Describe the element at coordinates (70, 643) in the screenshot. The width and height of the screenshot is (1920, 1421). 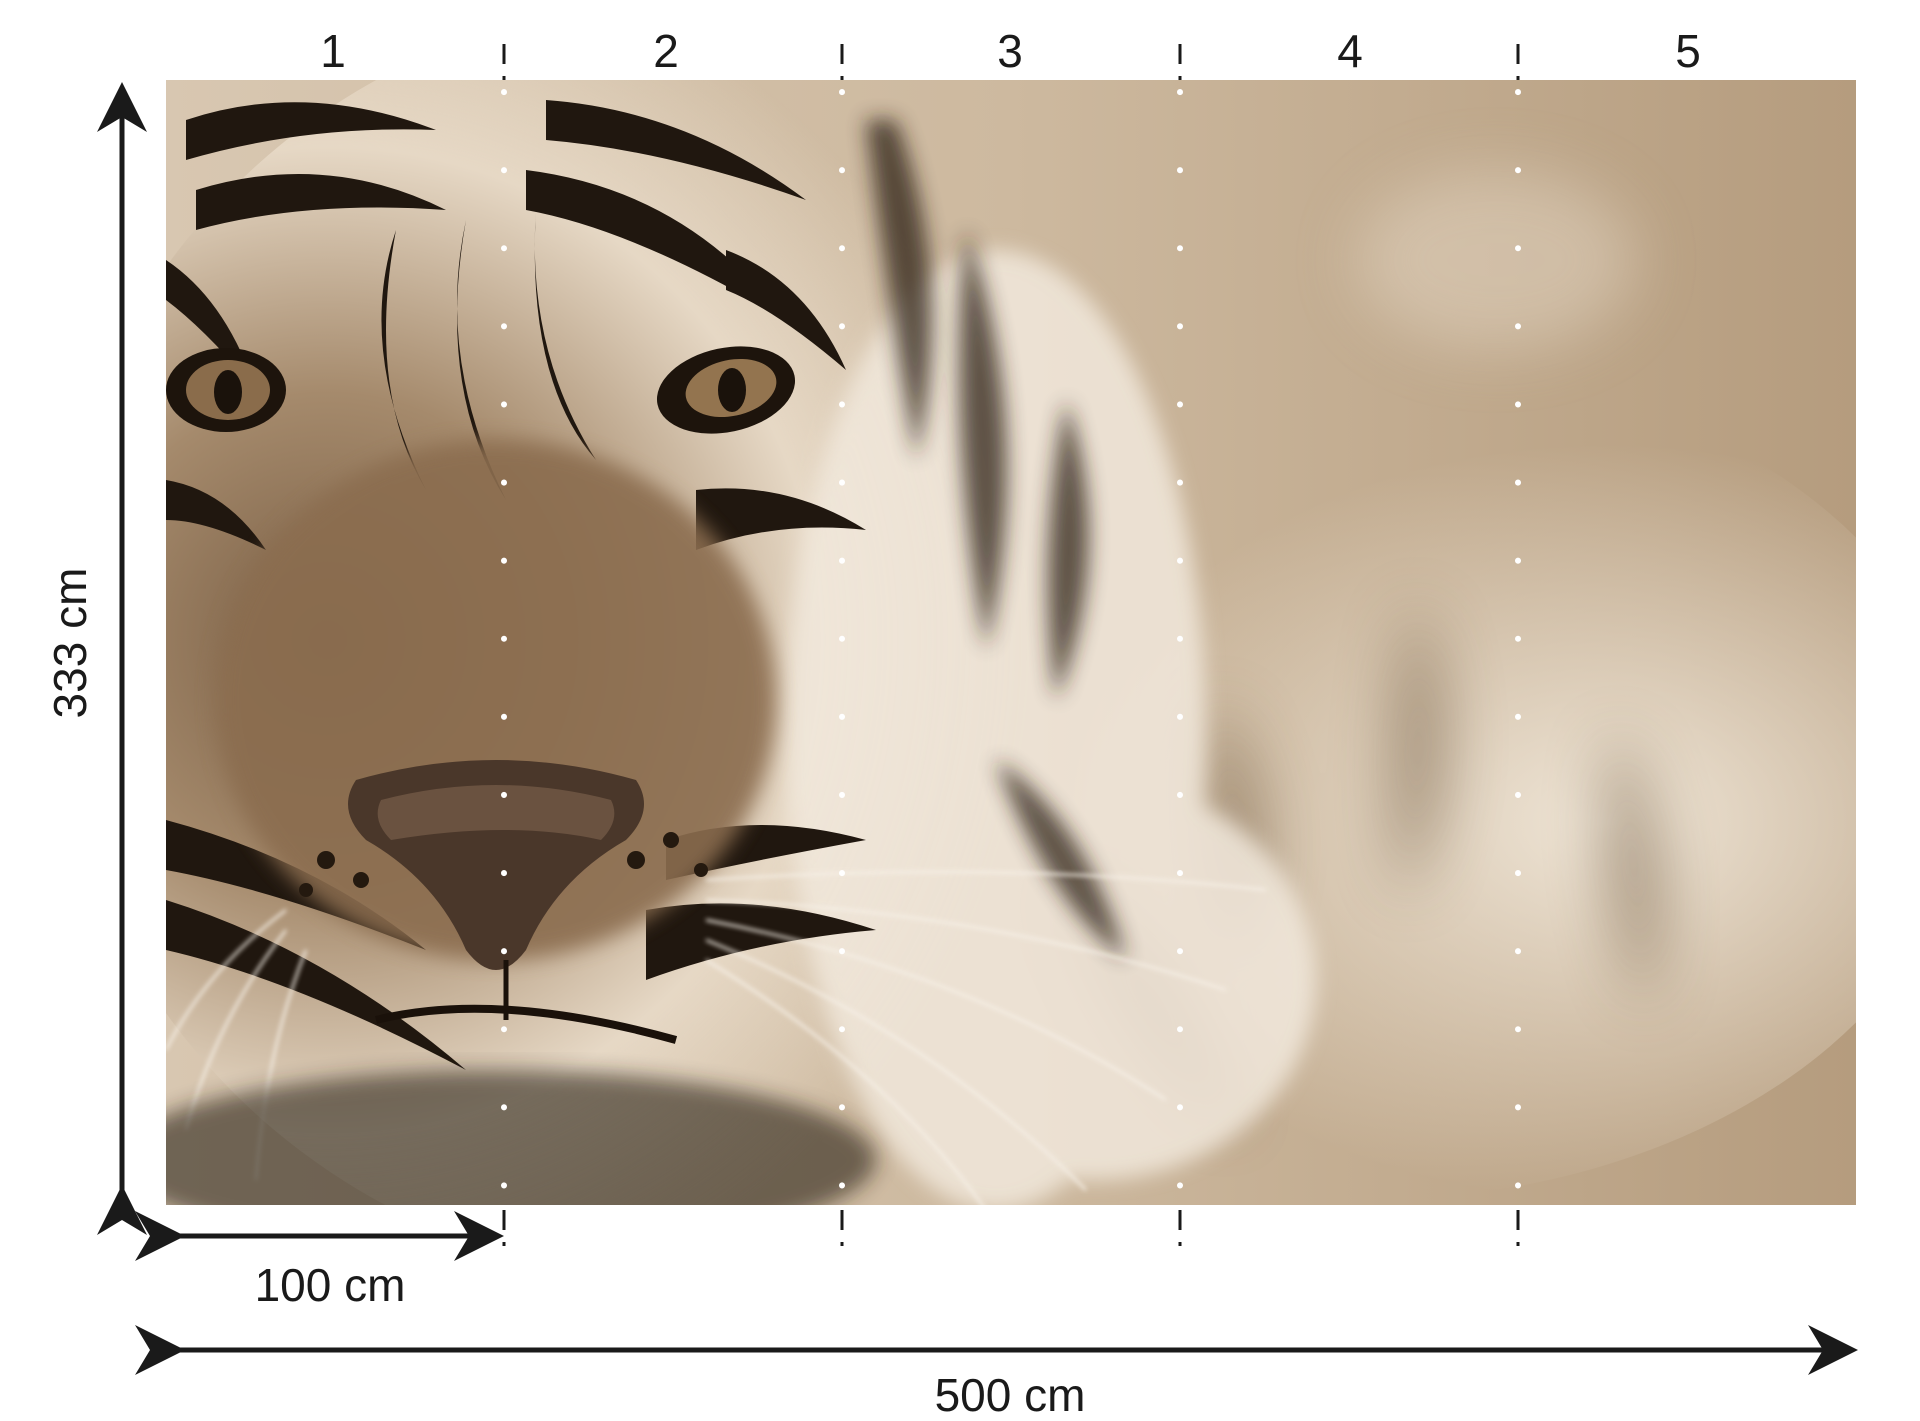
I see `height-label: 333 cm` at that location.